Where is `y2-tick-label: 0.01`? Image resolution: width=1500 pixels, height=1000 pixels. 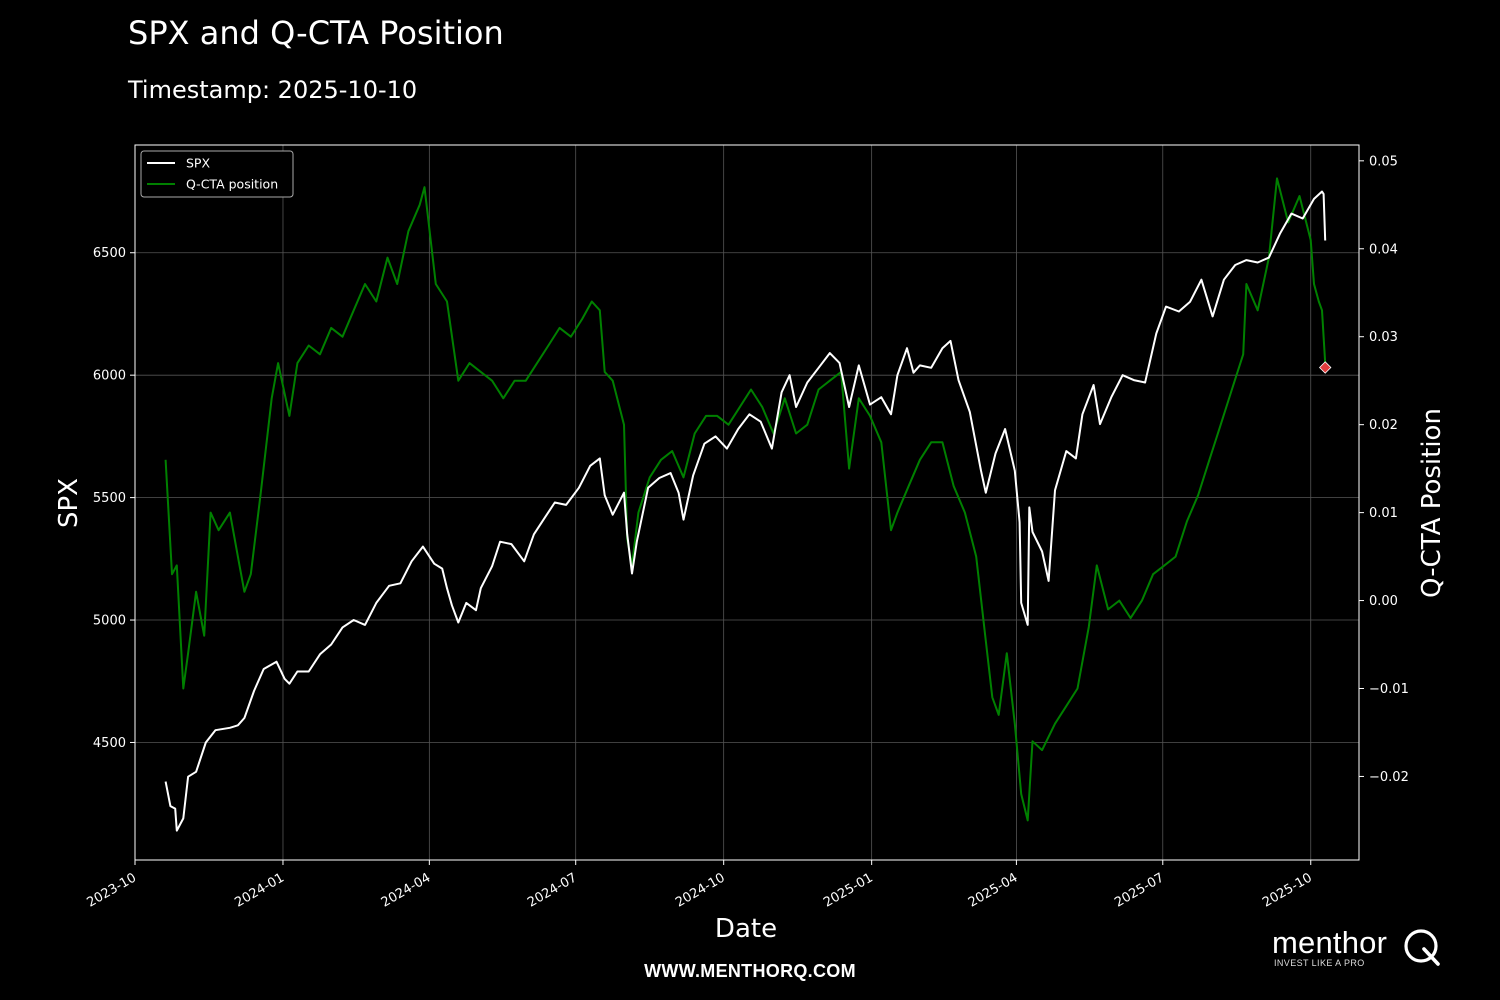
y2-tick-label: 0.01 is located at coordinates (1383, 513).